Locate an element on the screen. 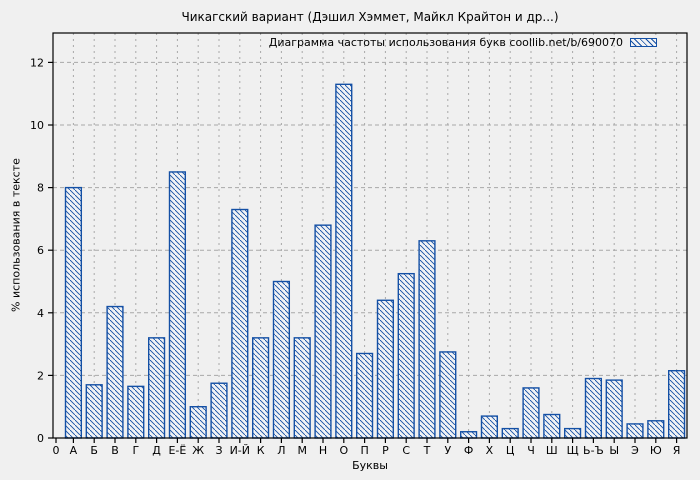  bar-Л is located at coordinates (281, 359).